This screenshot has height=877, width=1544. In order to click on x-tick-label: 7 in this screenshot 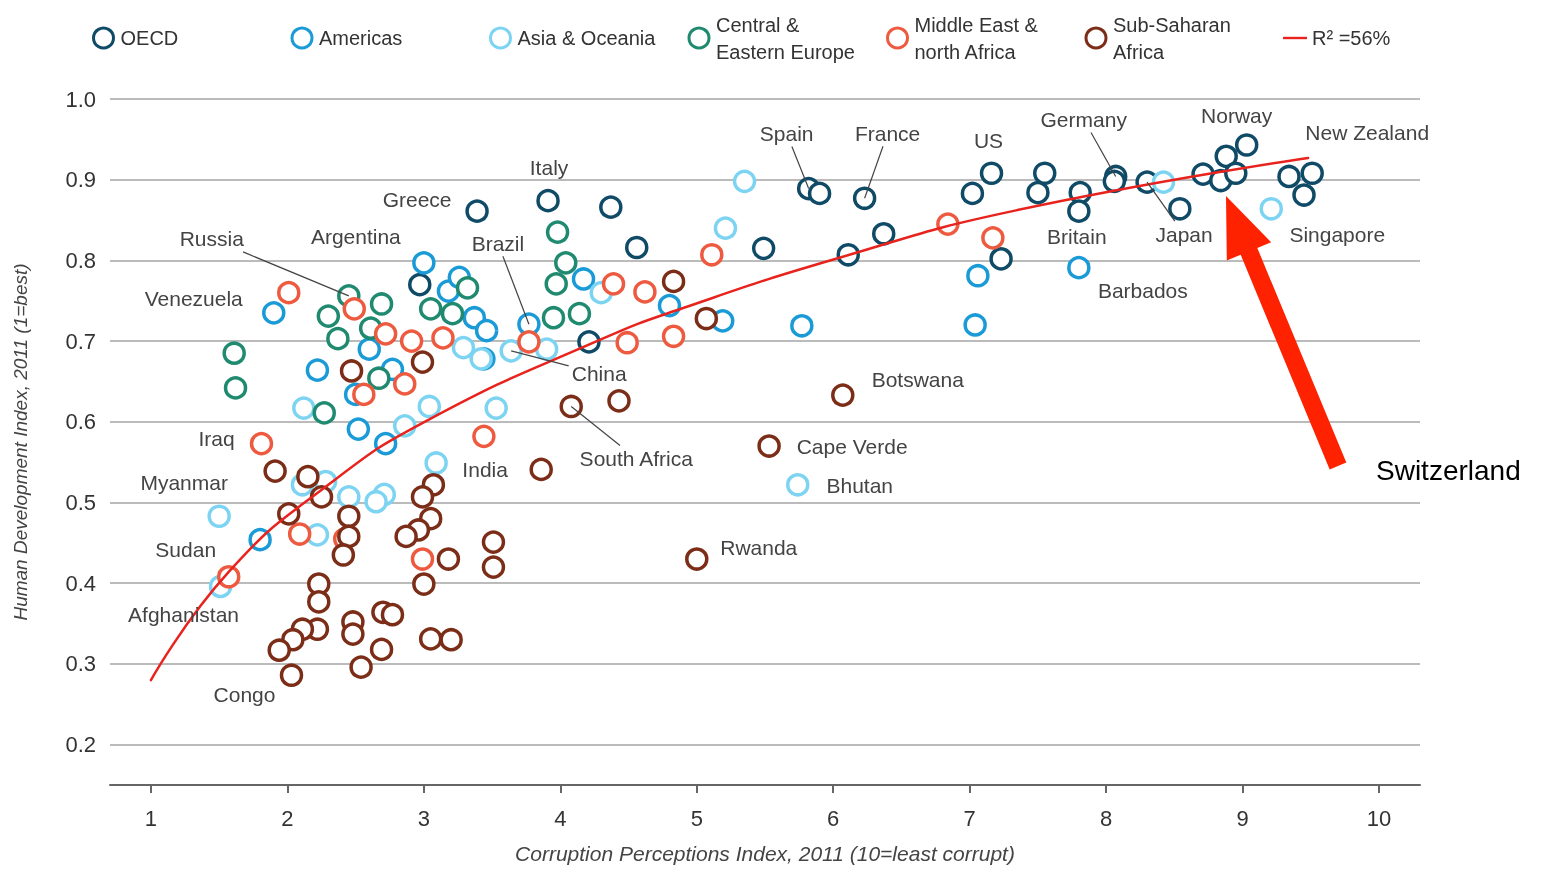, I will do `click(969, 818)`.